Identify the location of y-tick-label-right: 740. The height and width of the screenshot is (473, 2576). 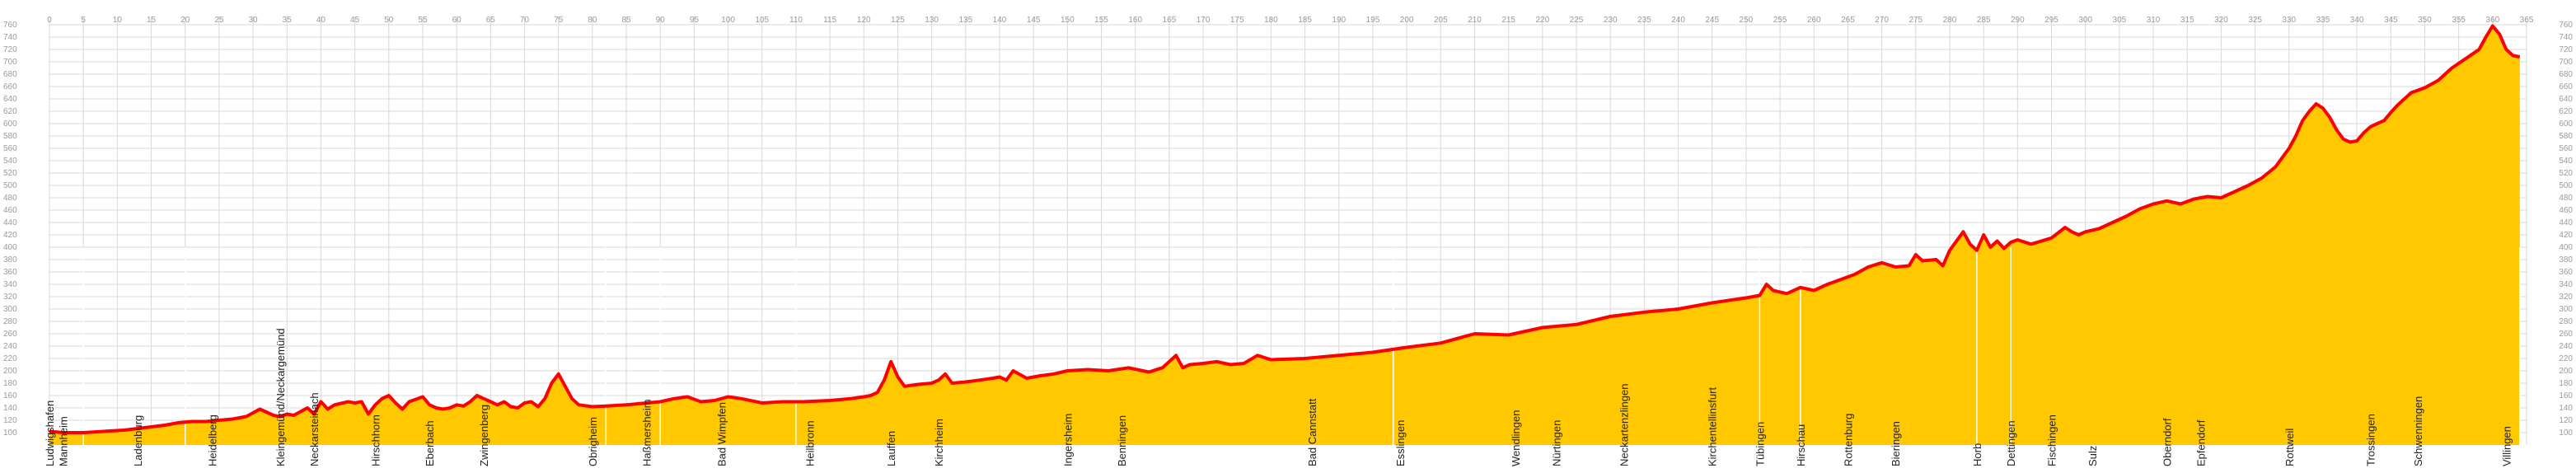
(2566, 37).